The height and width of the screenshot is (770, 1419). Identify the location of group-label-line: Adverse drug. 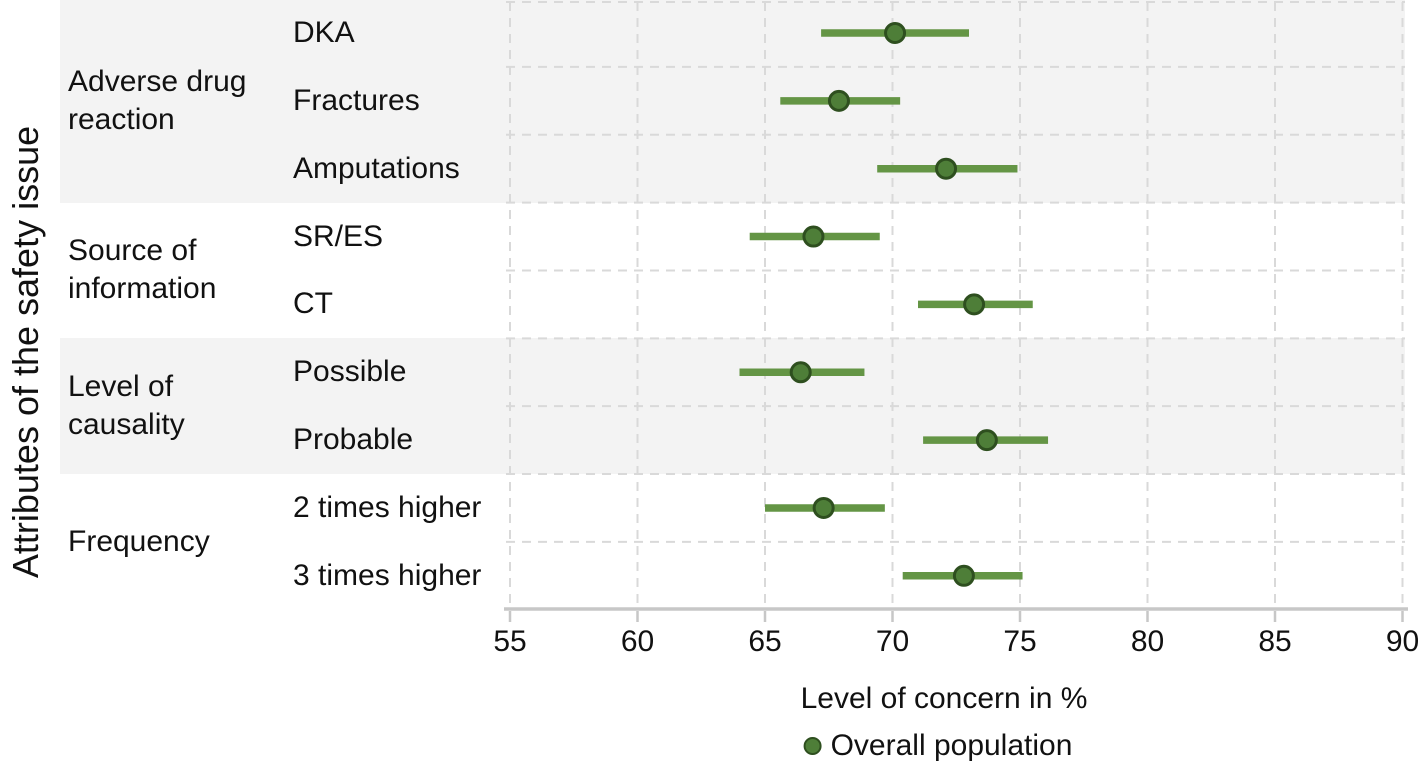
(157, 82).